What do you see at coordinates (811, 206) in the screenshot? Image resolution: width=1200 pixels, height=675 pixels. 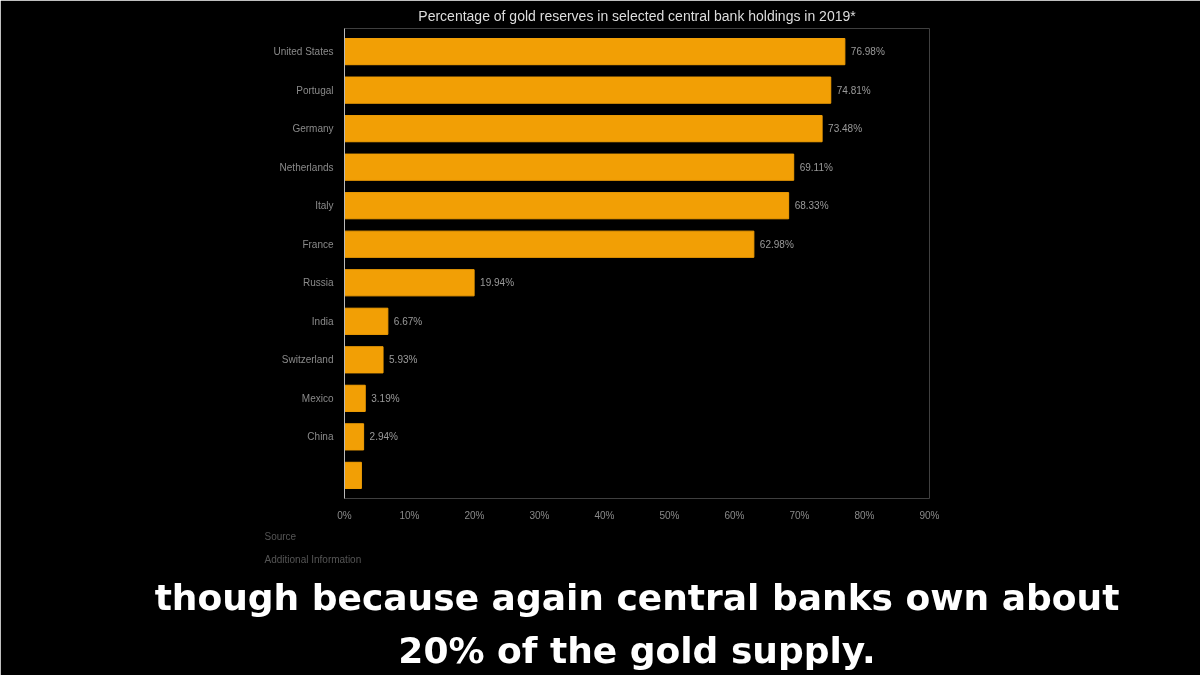 I see `data-label: 68.33%` at bounding box center [811, 206].